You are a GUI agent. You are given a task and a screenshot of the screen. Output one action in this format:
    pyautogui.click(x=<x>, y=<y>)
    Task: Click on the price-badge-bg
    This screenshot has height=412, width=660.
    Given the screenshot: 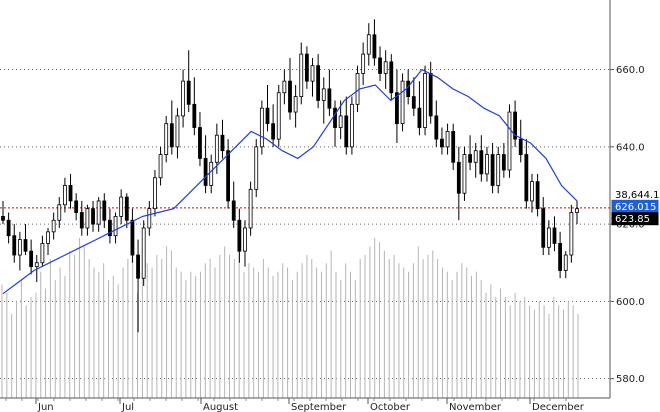 What is the action you would take?
    pyautogui.click(x=635, y=194)
    